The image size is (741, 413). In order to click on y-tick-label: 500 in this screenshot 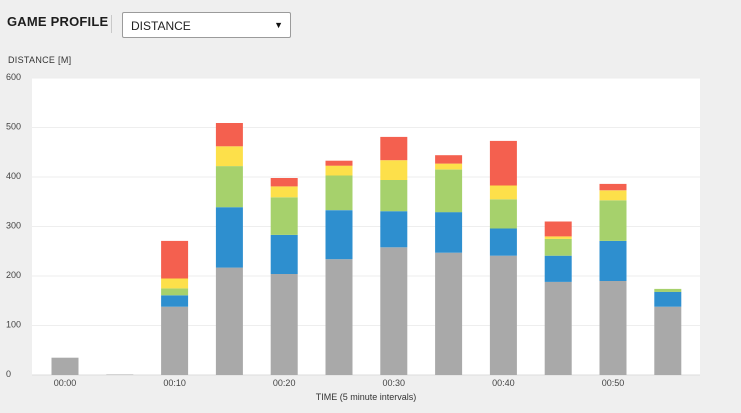, I will do `click(13, 127)`.